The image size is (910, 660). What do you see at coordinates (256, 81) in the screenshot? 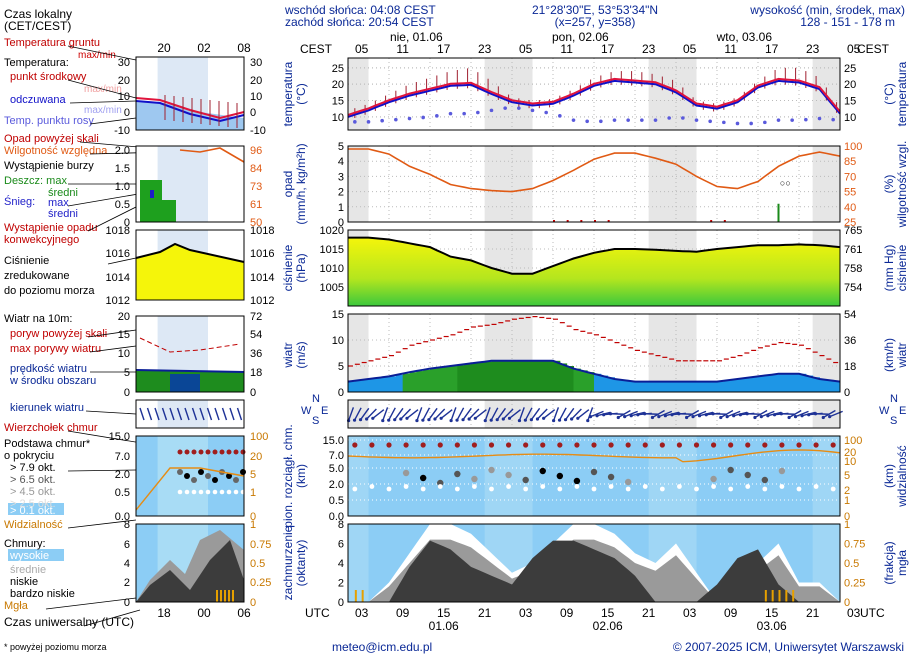
I see `mini-temp-tick-r: 20` at bounding box center [256, 81].